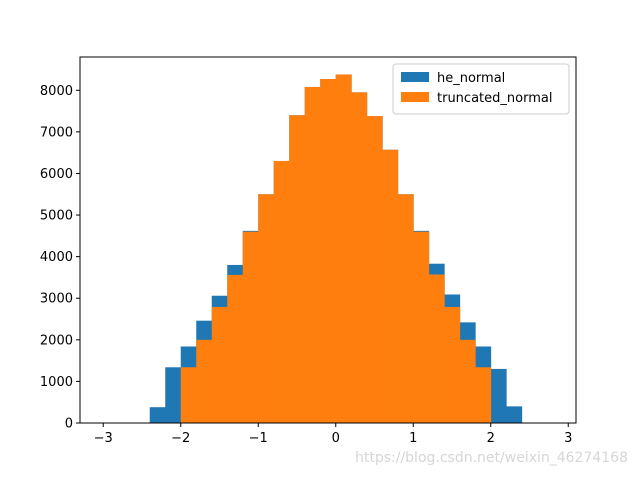  I want to click on y-axis: 0 1000 2000 3000 4000 5000 6000 7000 8000, so click(60, 258).